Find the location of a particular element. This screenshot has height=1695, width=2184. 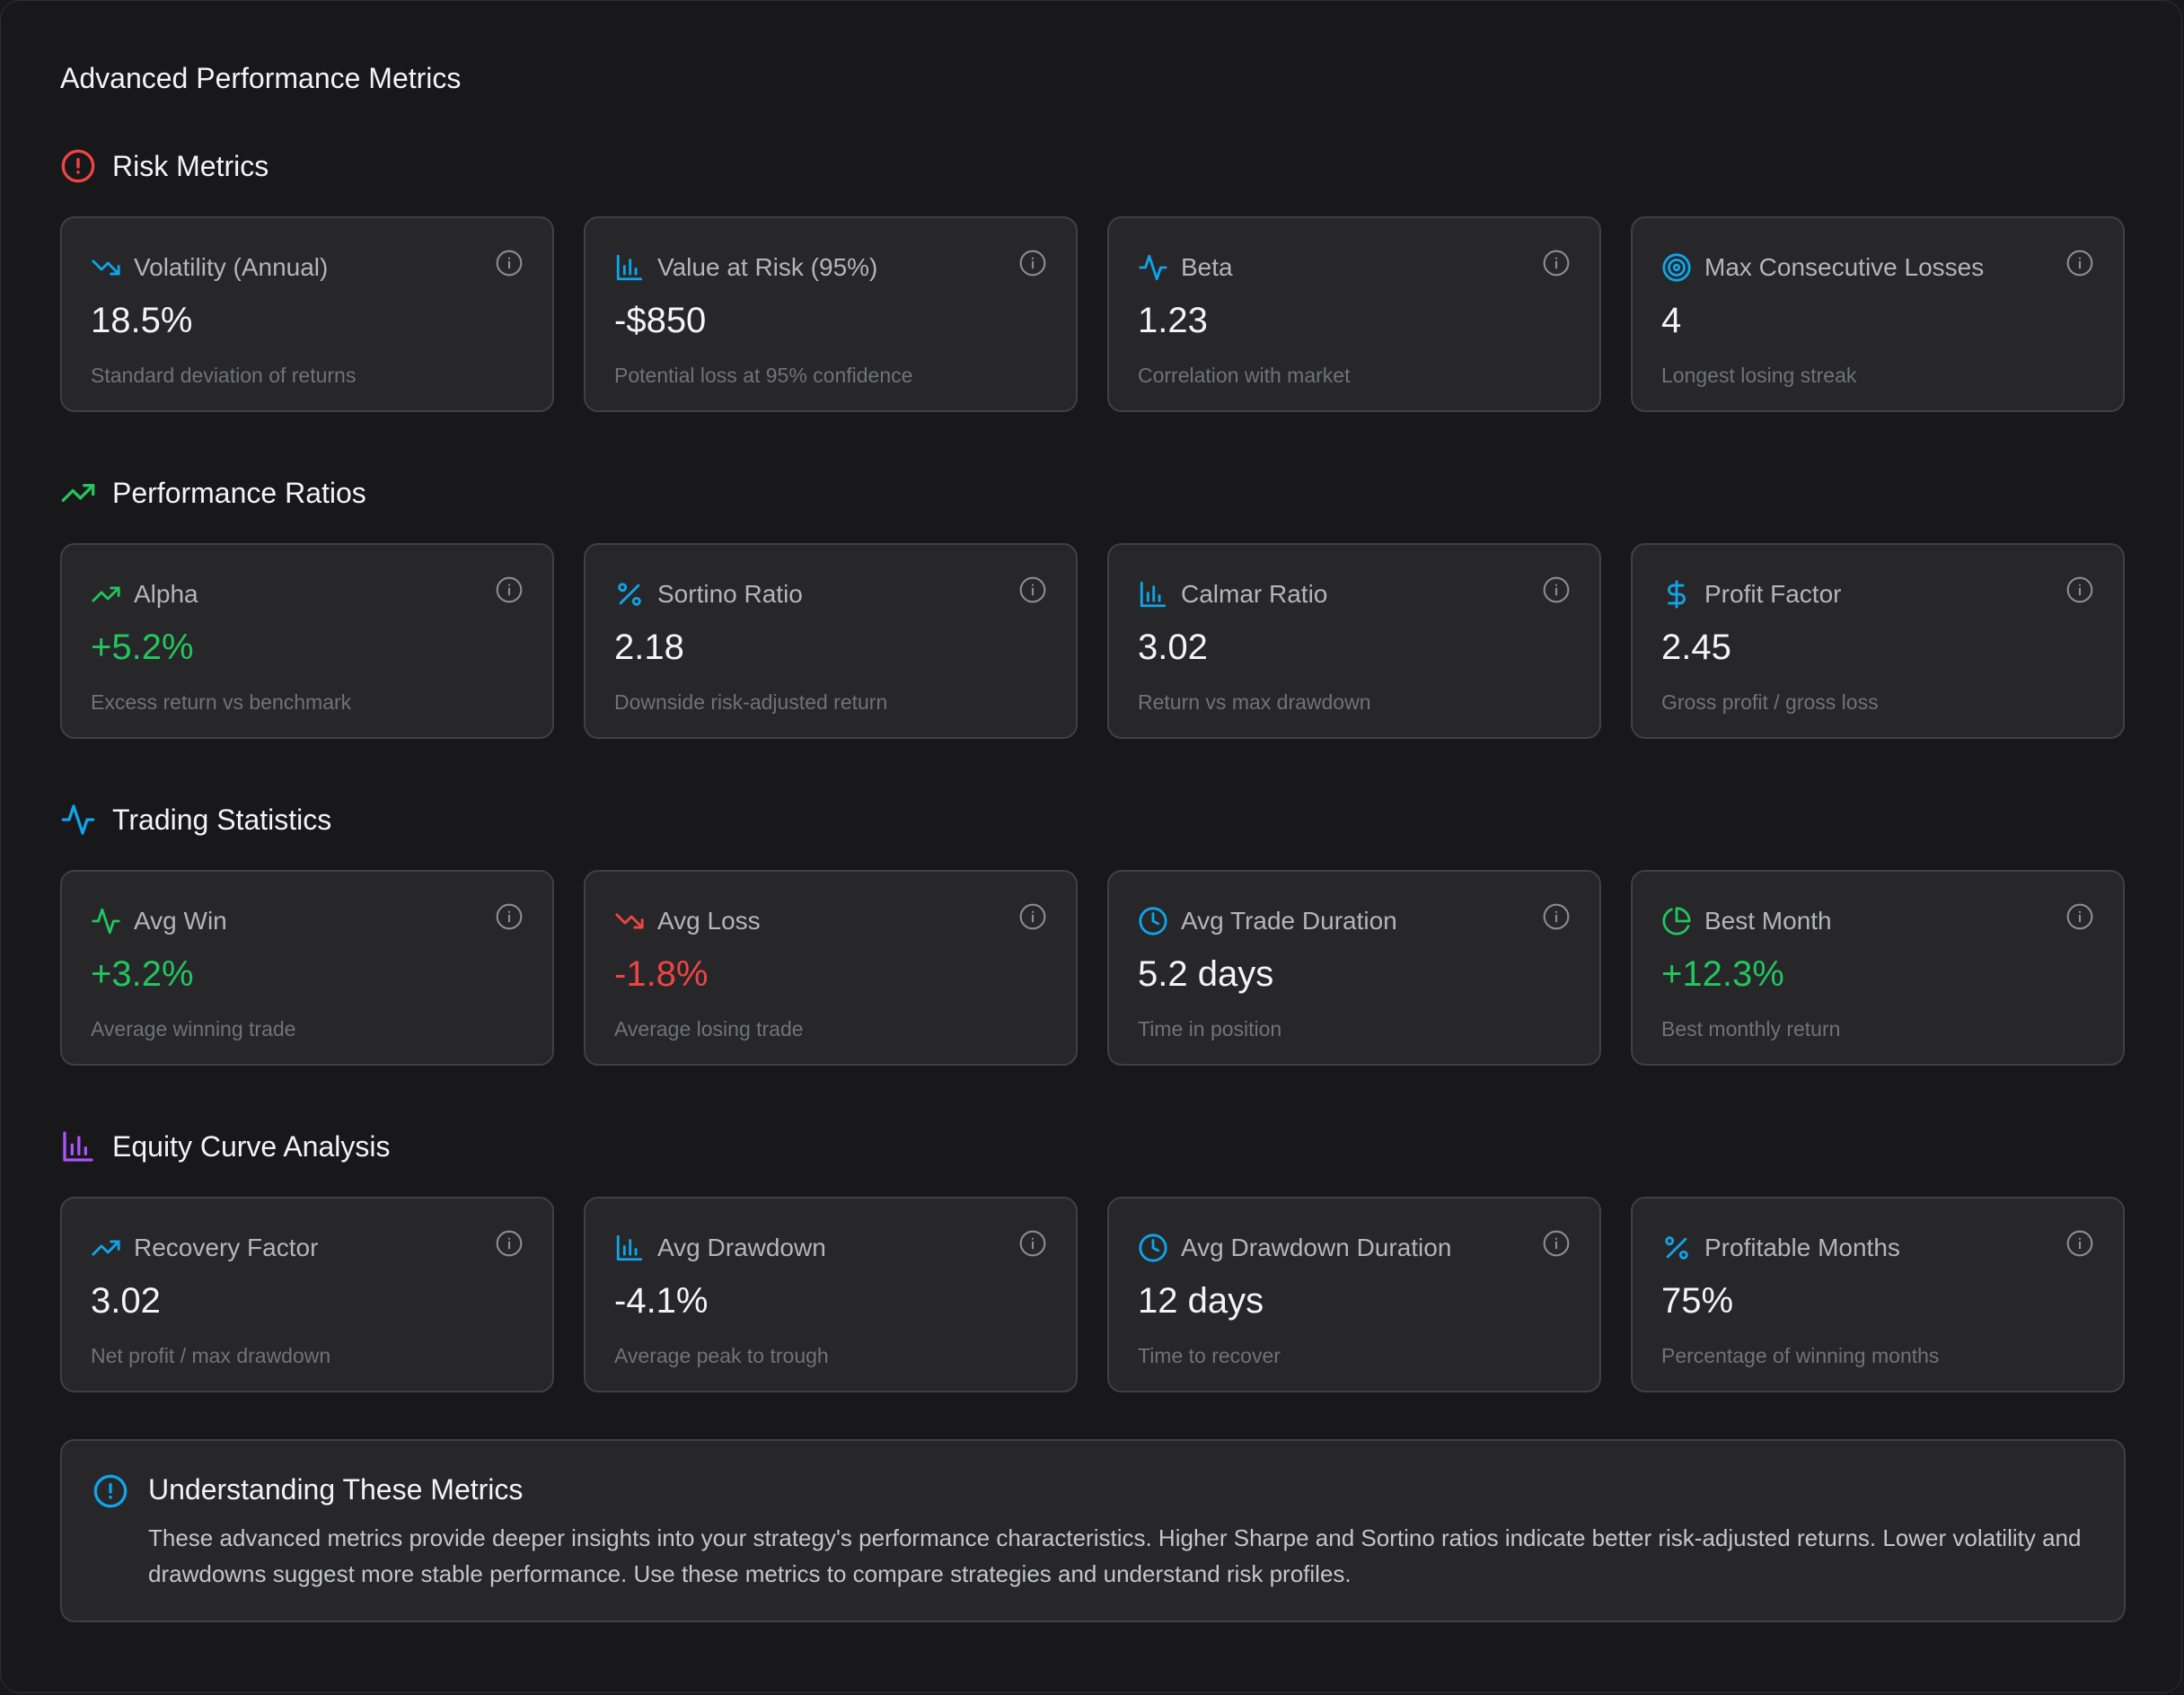

metric-label: Avg Trade Duration is located at coordinates (1289, 921).